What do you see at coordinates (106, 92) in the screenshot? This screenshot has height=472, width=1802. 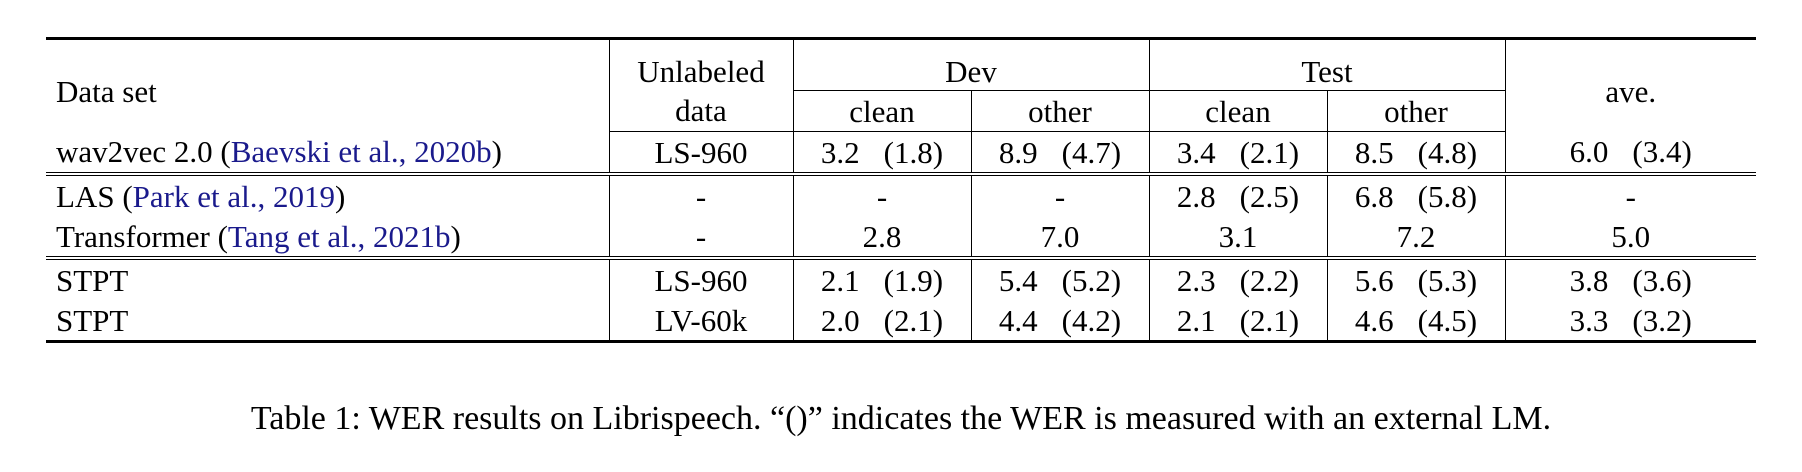 I see `header-dataset: Data set` at bounding box center [106, 92].